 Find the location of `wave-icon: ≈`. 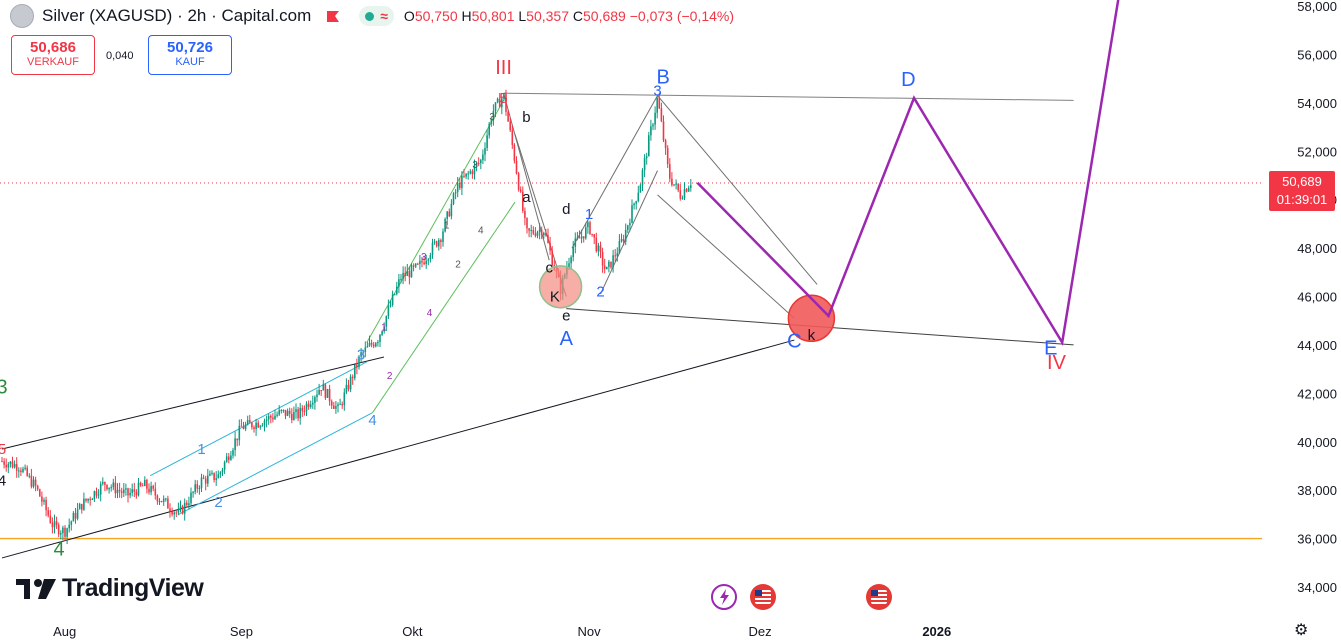

wave-icon: ≈ is located at coordinates (384, 16).